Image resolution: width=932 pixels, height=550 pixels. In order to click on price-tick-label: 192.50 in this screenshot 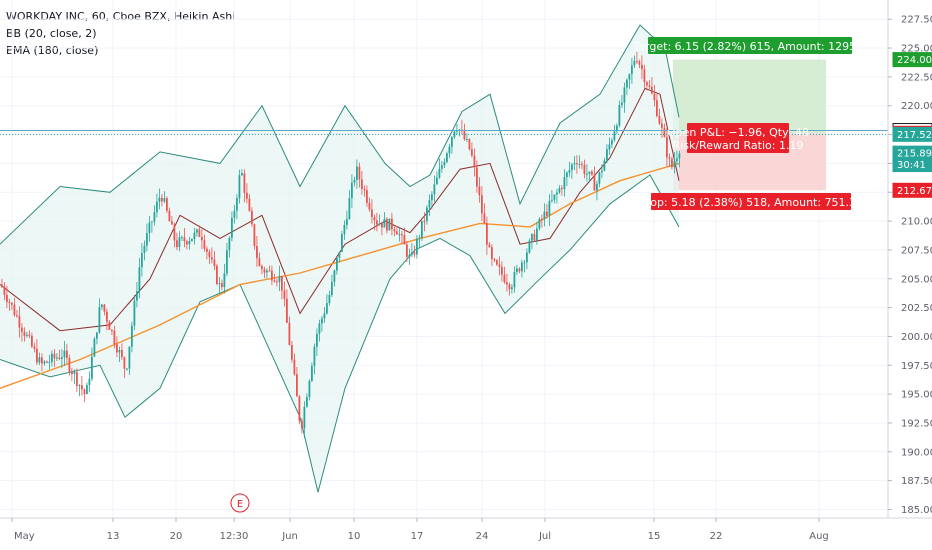, I will do `click(916, 423)`.